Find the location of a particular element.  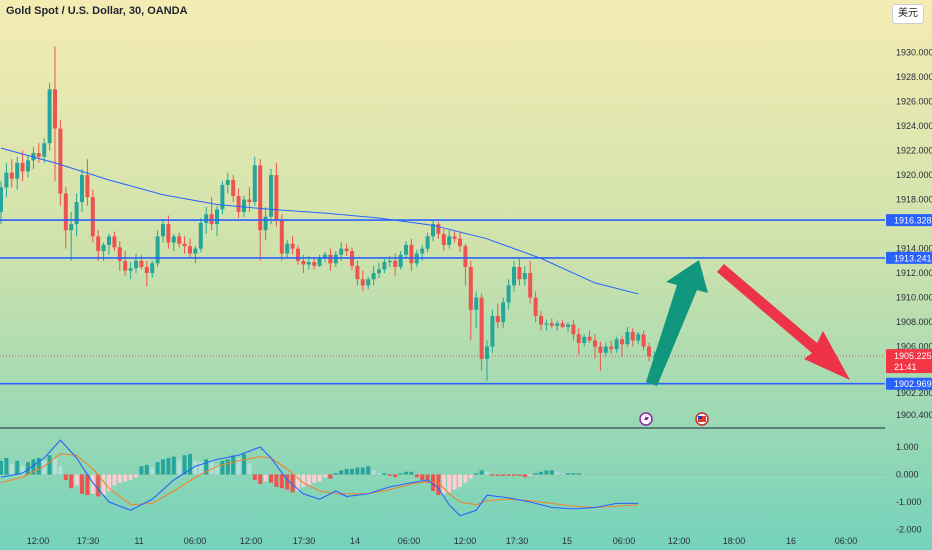

macd-line is located at coordinates (319, 478).